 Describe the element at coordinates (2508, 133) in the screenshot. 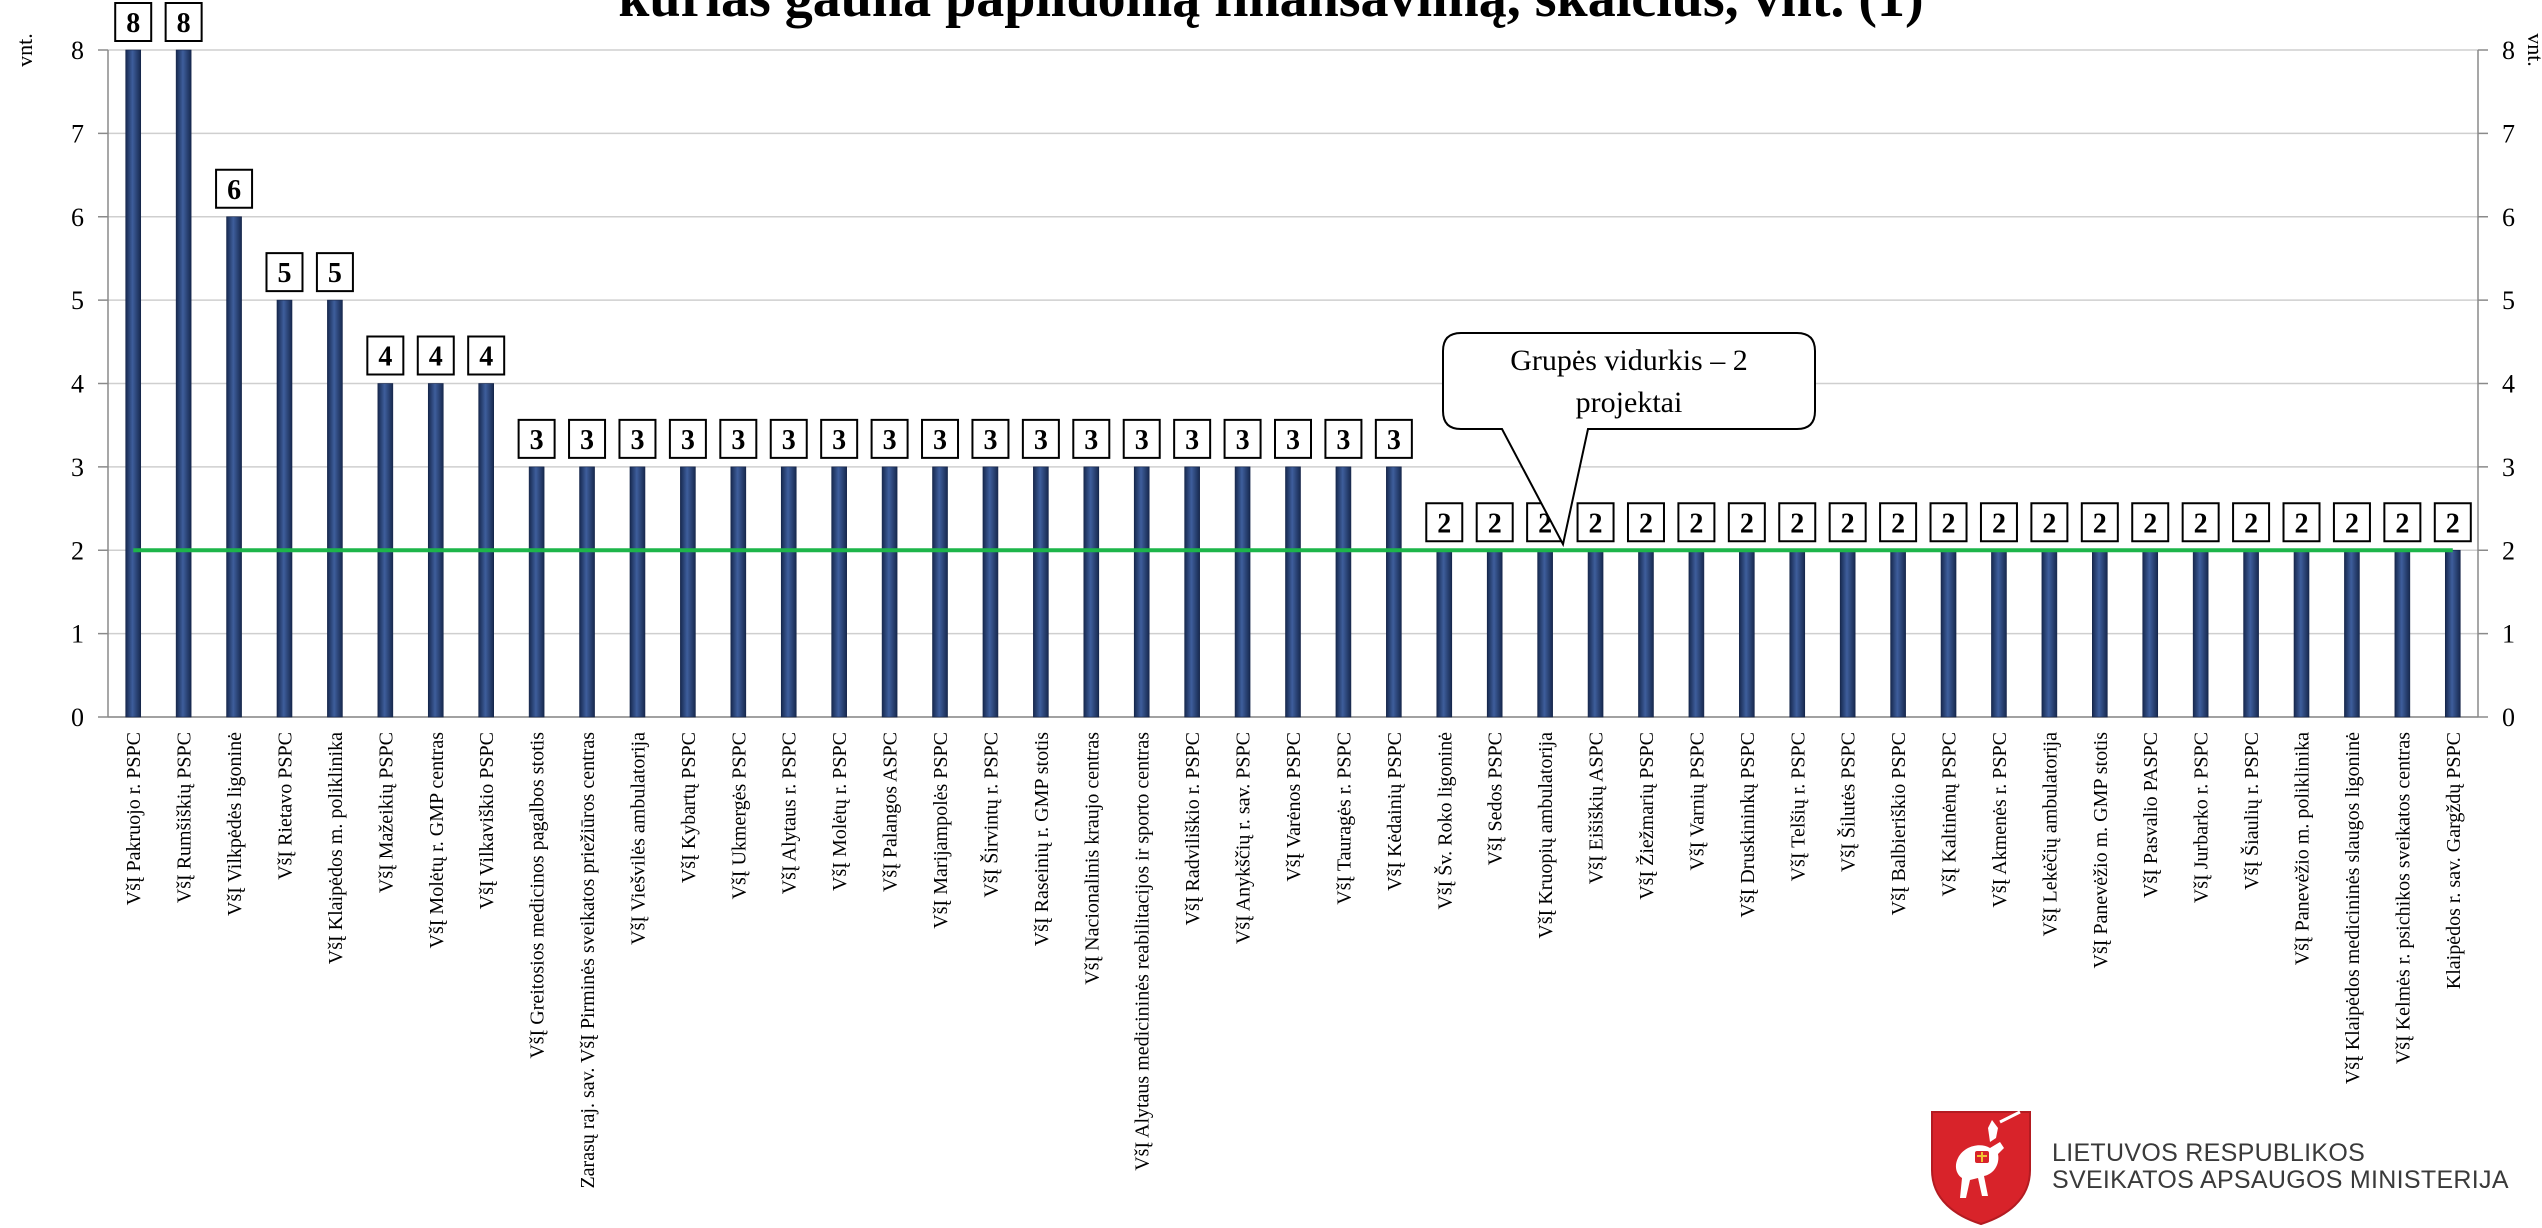

I see `y-tick-label-right: 7` at that location.